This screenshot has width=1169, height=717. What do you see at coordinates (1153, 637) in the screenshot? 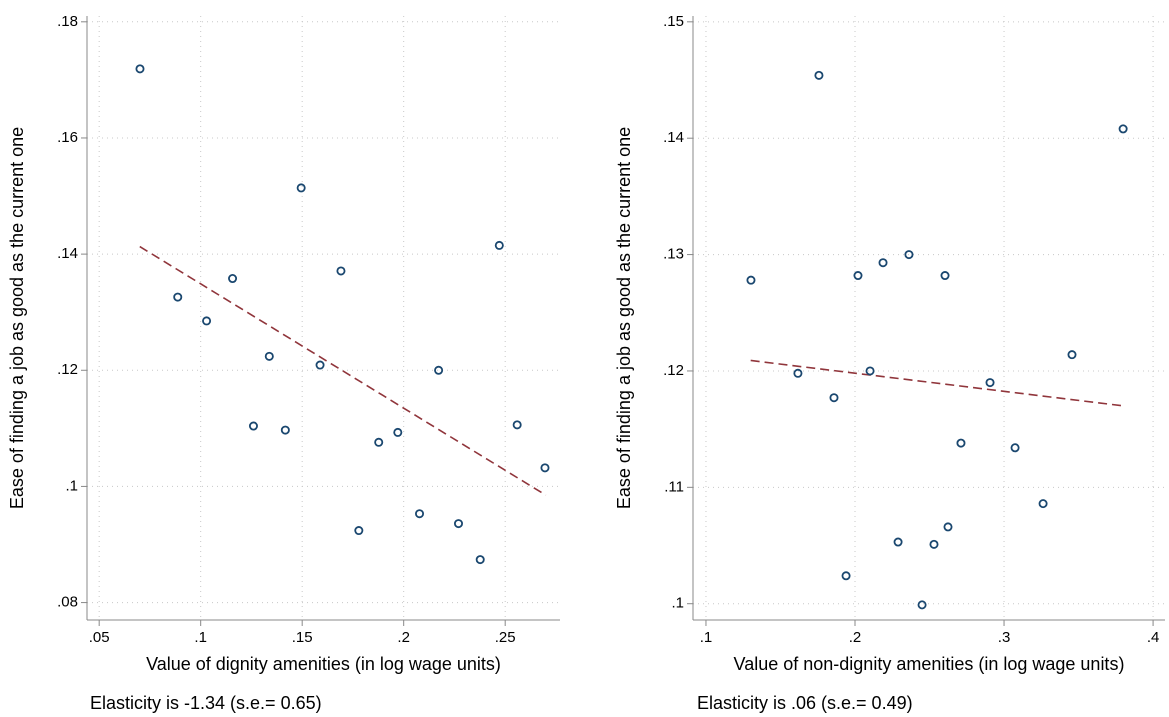
I see `x-tick-label: .4` at bounding box center [1153, 637].